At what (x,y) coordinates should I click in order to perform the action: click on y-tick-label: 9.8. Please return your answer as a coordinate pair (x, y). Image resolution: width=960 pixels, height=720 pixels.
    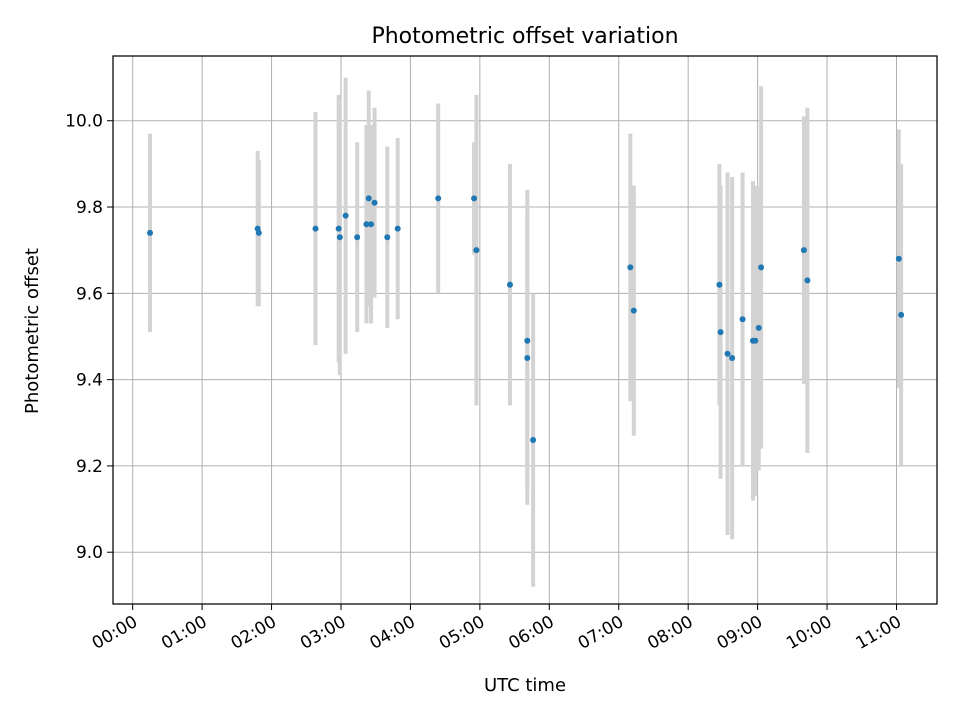
    Looking at the image, I should click on (89, 208).